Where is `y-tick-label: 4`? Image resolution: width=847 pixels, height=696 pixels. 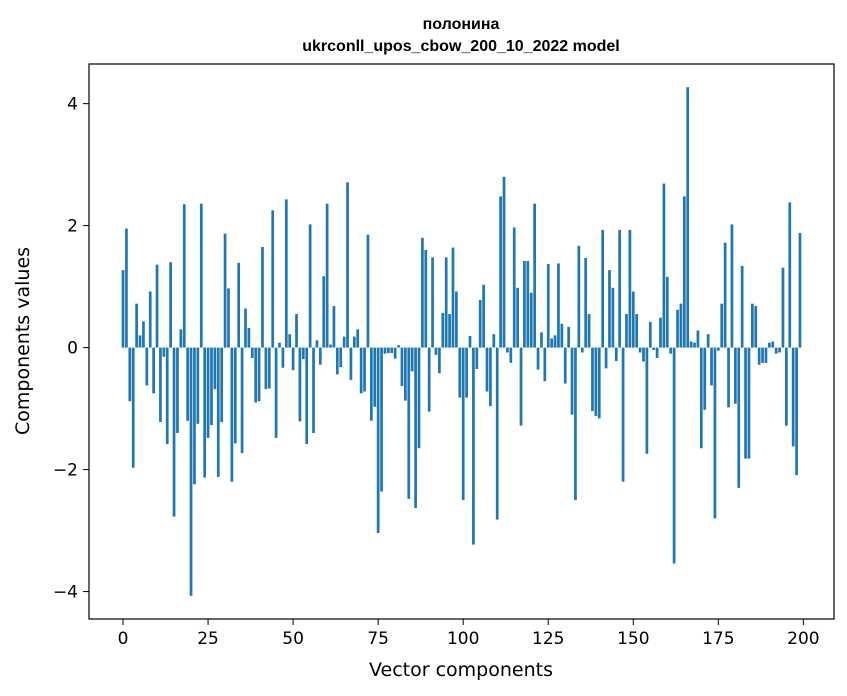 y-tick-label: 4 is located at coordinates (72, 105).